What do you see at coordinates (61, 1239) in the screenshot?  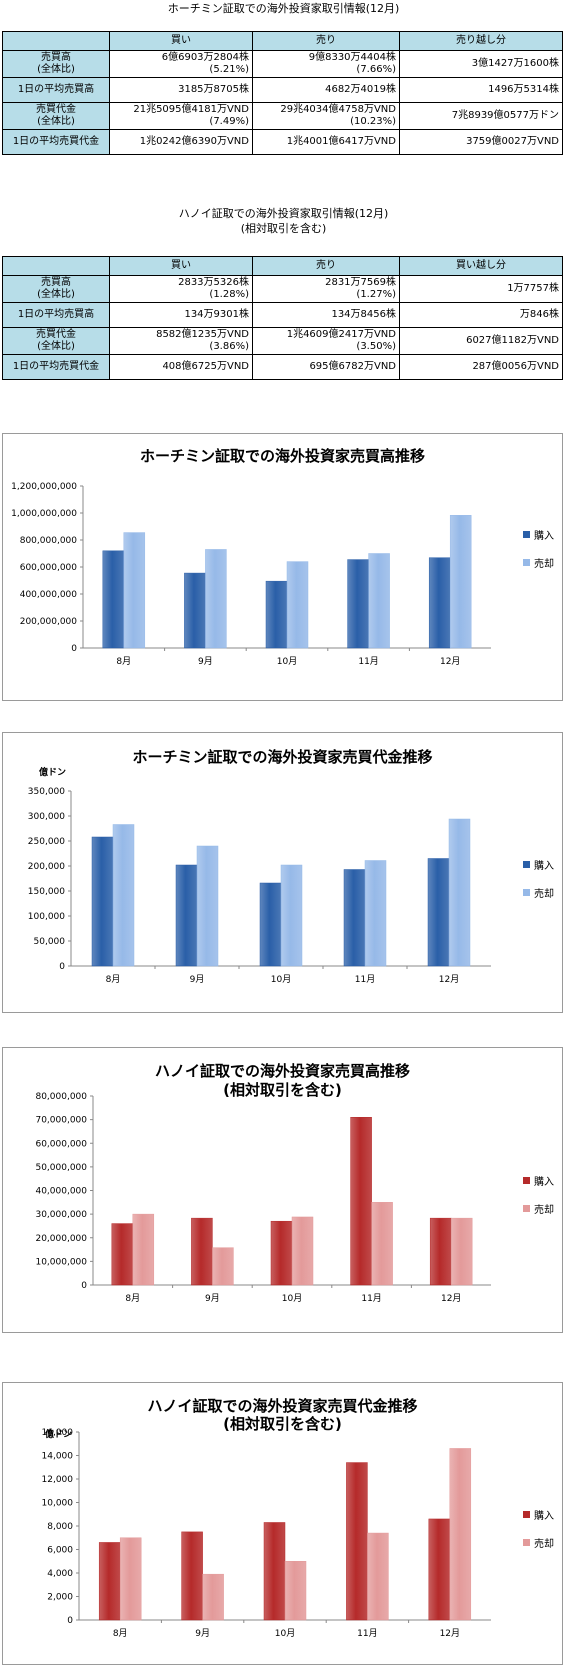 I see `y-tick-label: 20,000,000` at bounding box center [61, 1239].